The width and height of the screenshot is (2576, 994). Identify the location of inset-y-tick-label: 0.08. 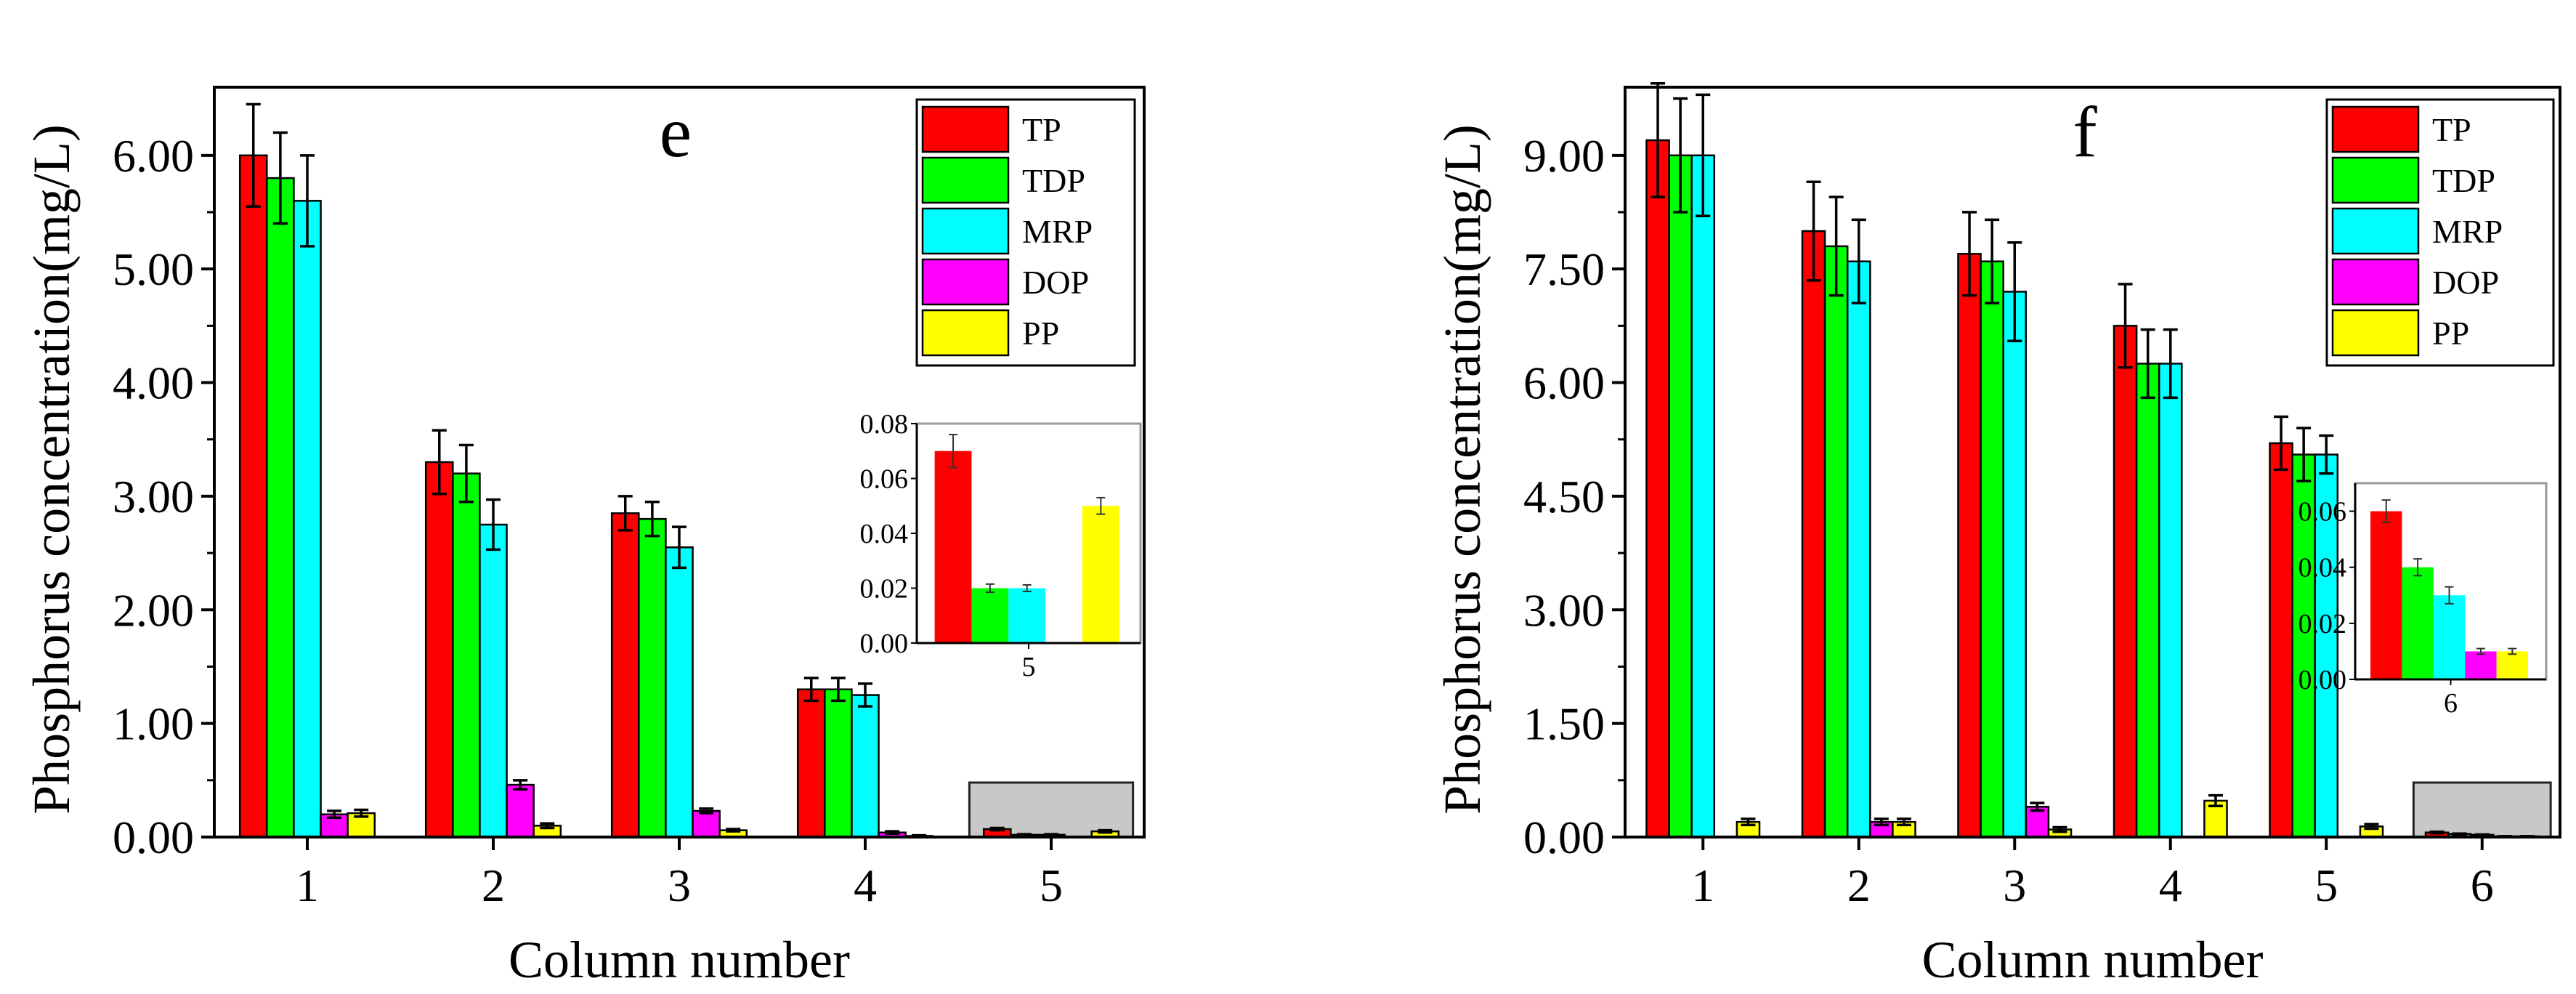
(884, 424).